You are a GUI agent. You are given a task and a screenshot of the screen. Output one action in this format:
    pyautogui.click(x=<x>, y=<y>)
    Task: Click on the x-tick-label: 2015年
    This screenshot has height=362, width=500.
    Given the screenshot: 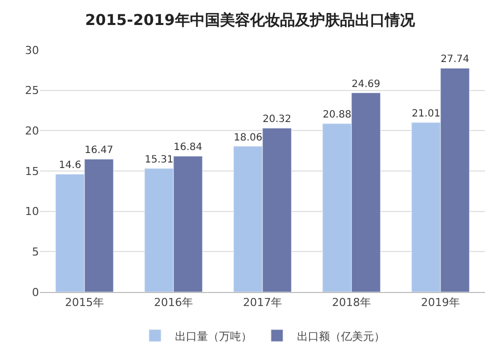 What is the action you would take?
    pyautogui.click(x=84, y=303)
    